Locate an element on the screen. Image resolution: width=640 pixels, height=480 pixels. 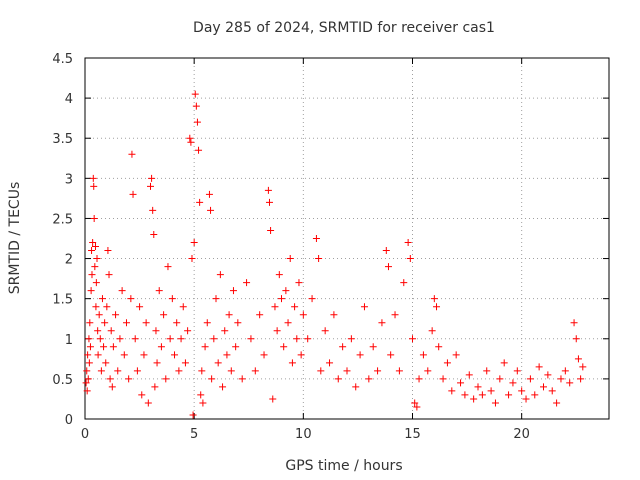
x-tick-label: 10 is located at coordinates (303, 434).